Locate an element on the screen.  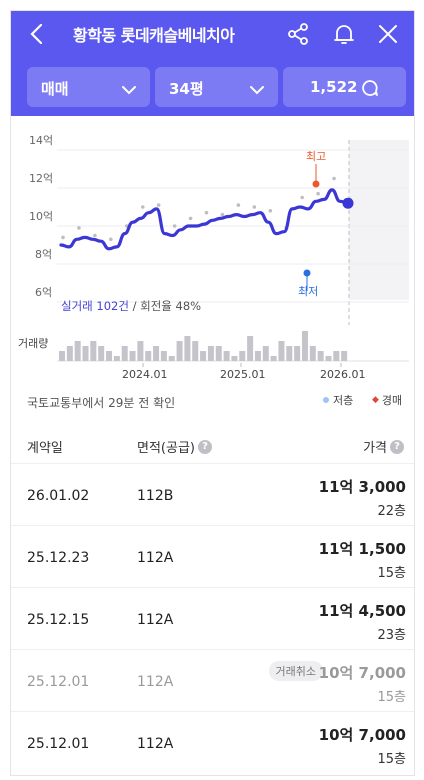
price-line is located at coordinates (204, 219).